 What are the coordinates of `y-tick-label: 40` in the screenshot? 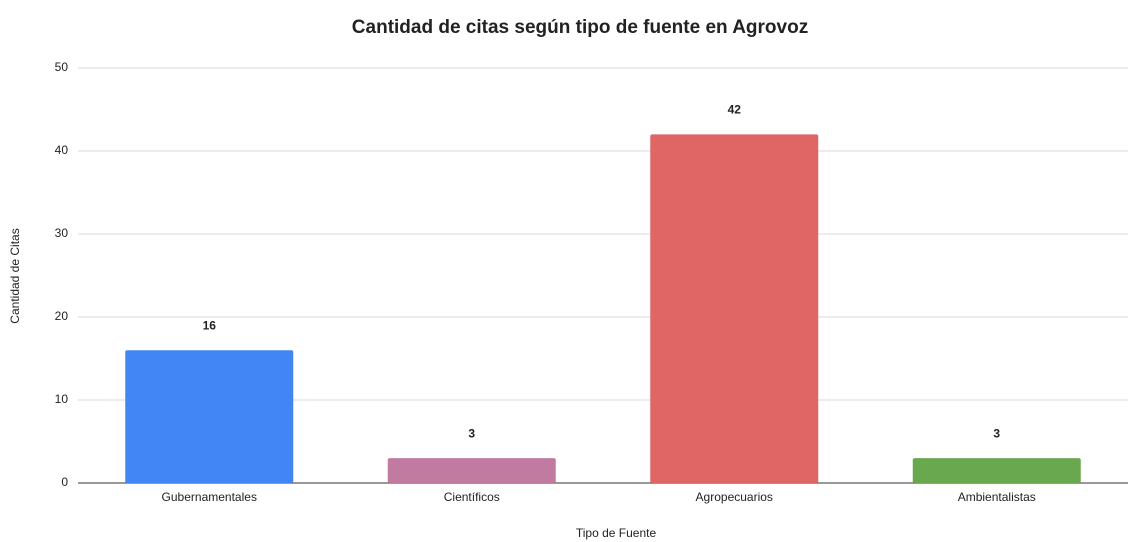 It's located at (62, 150).